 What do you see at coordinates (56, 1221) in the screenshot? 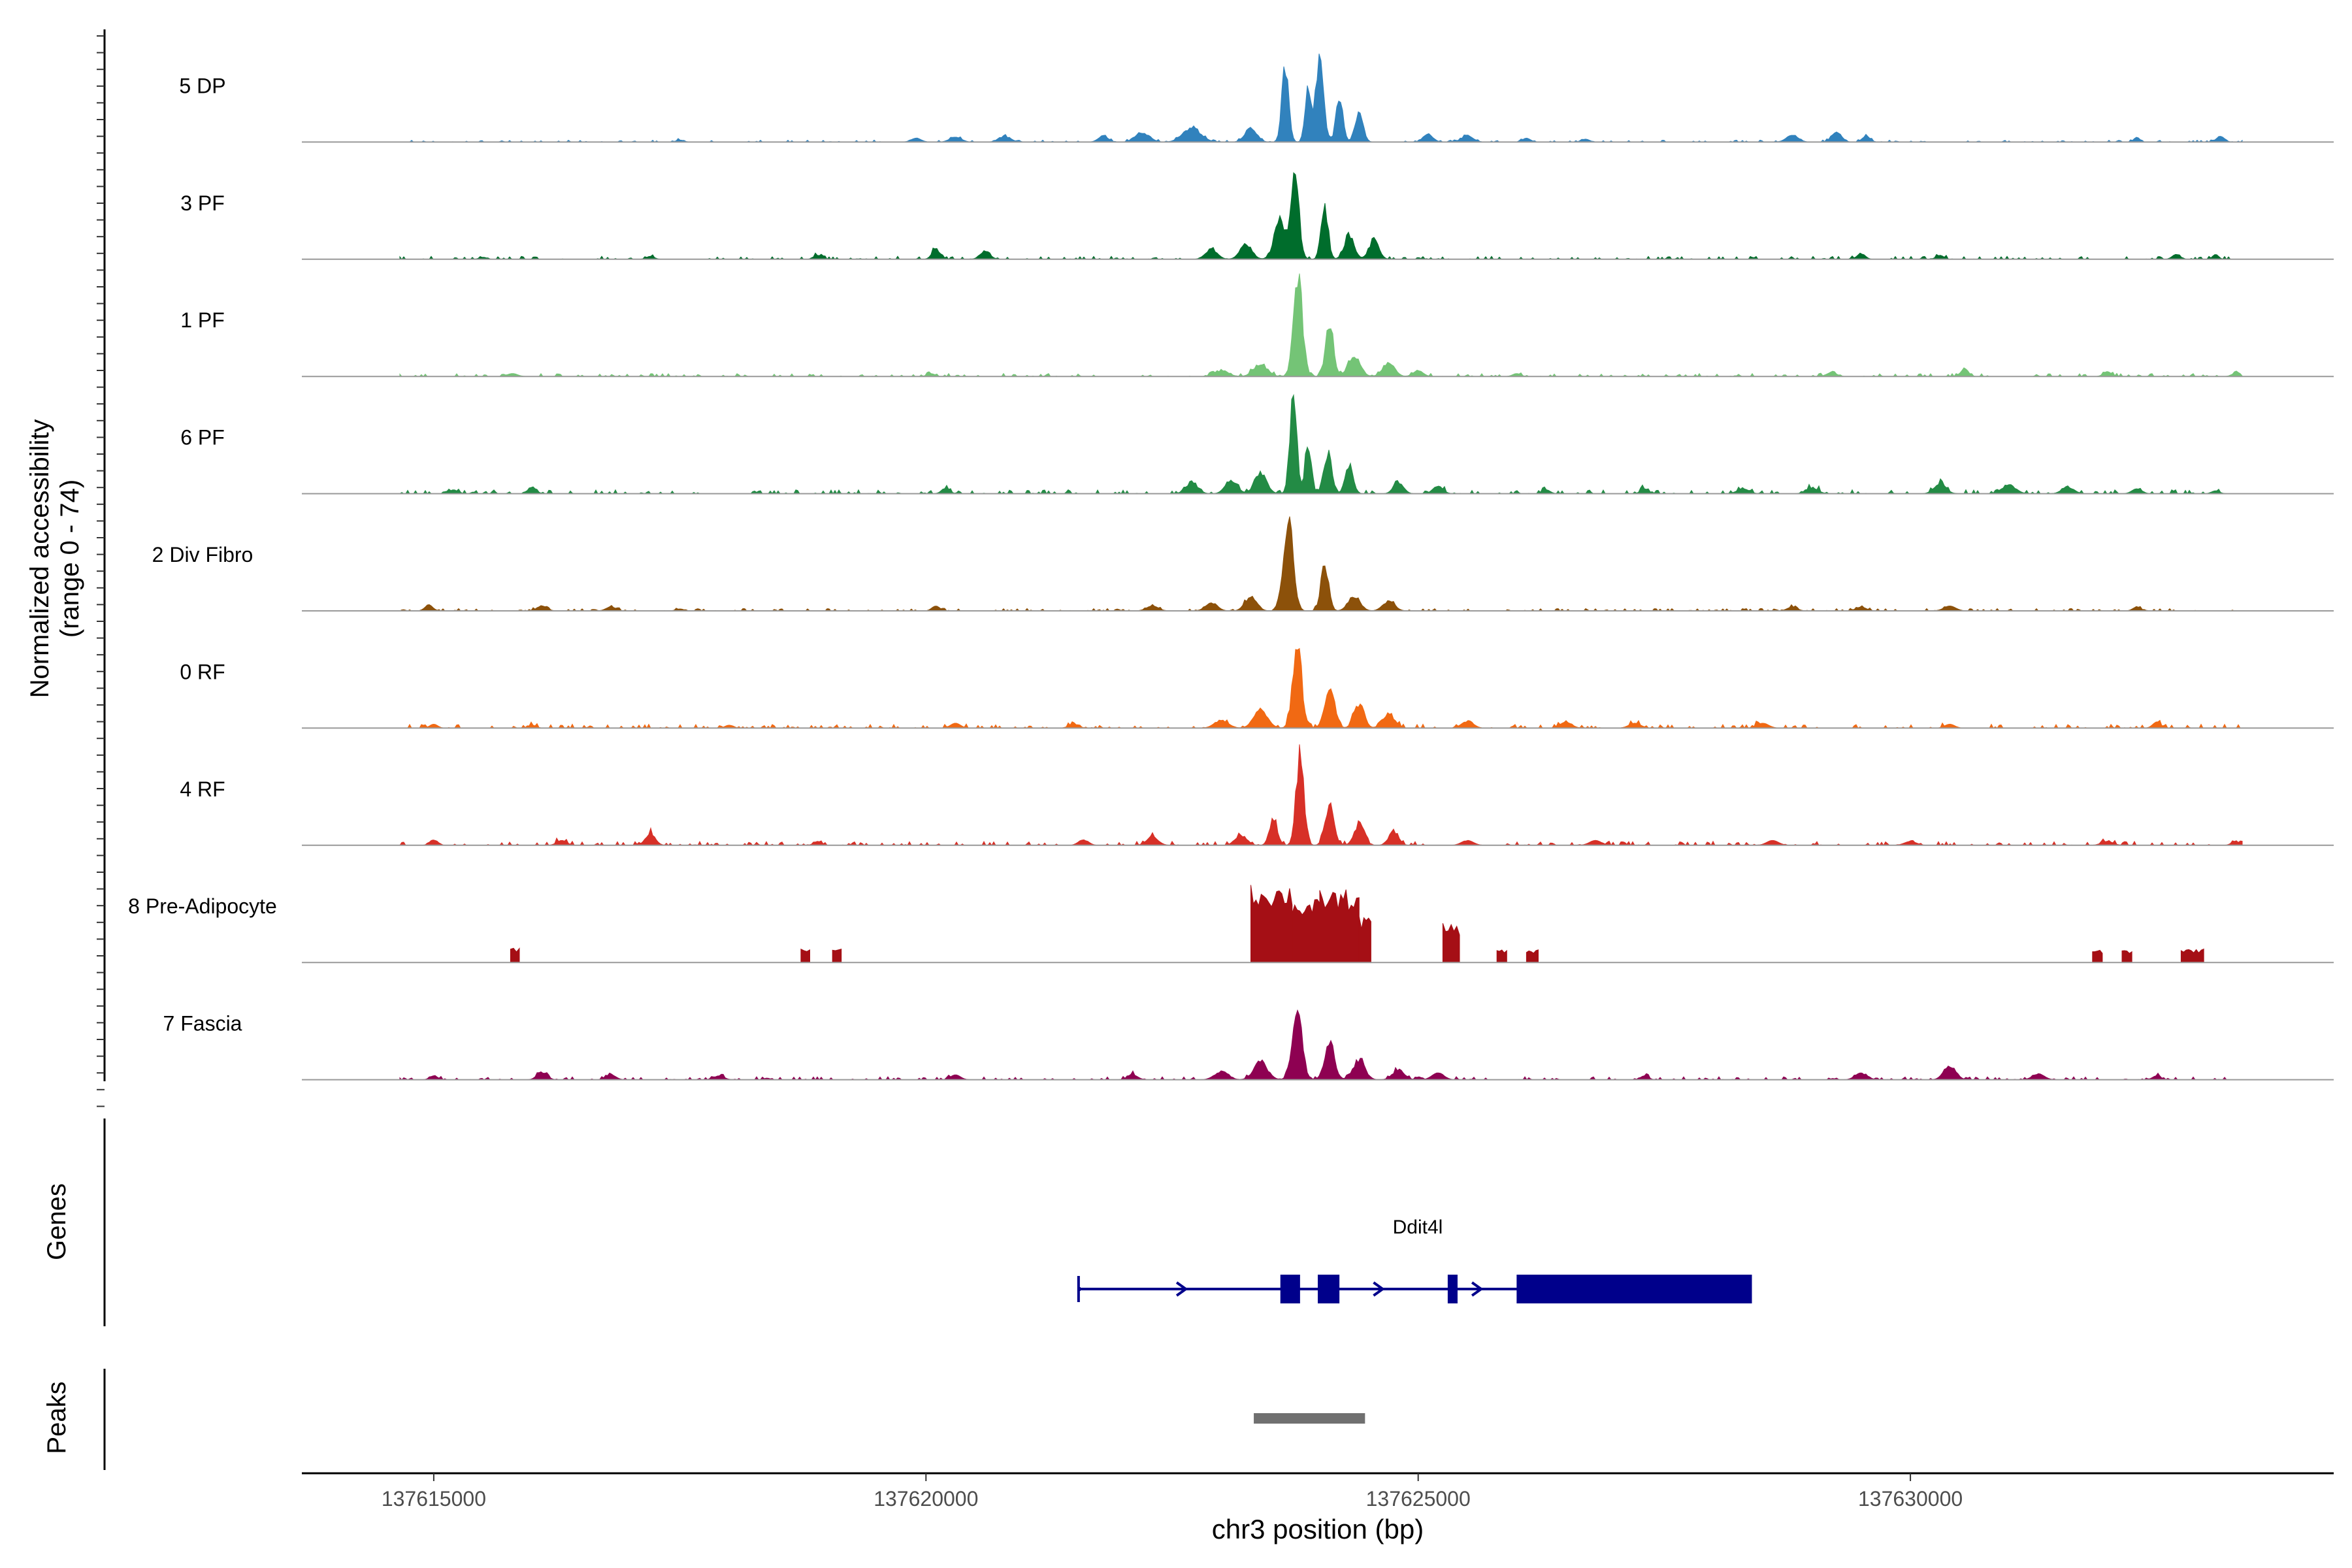
I see `genes-track-label: Genes` at bounding box center [56, 1221].